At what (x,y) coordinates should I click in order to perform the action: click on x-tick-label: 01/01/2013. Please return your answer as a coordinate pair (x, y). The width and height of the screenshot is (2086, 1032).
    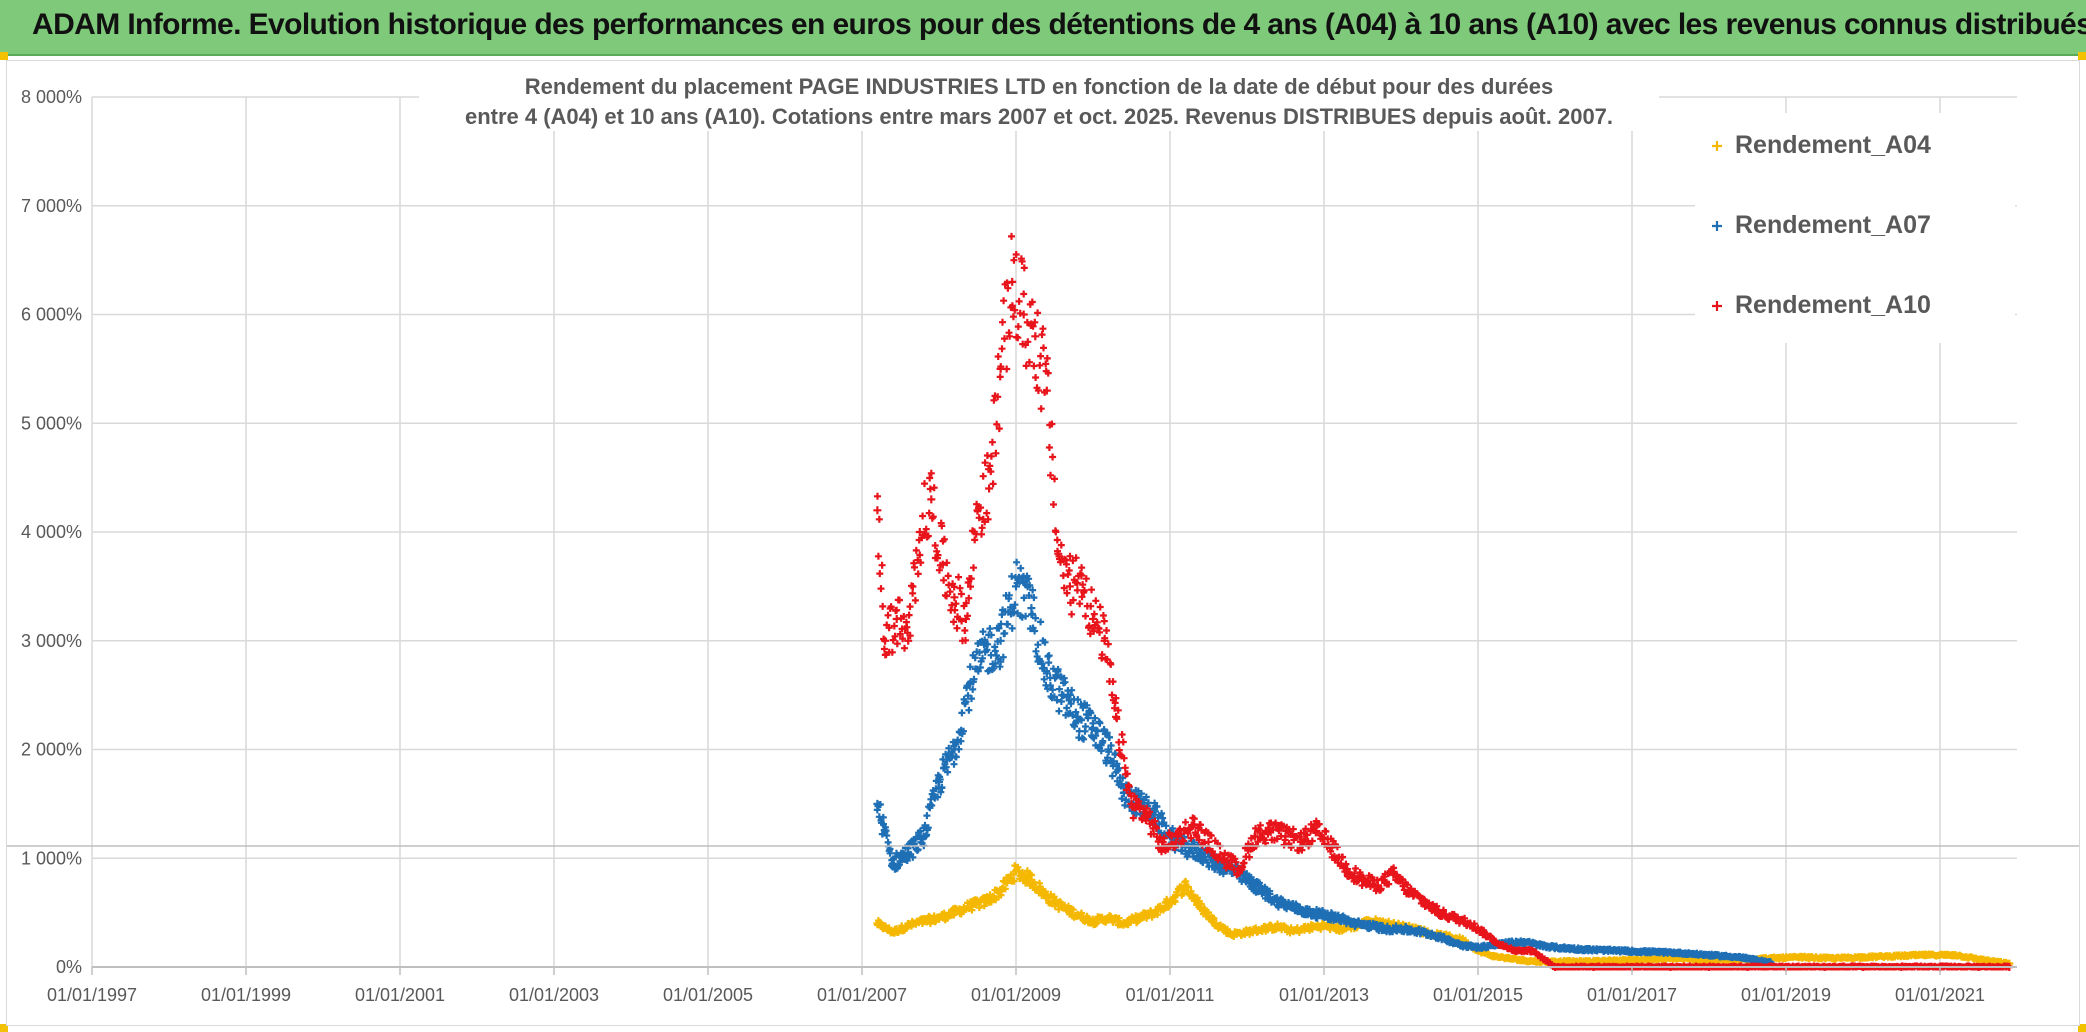
    Looking at the image, I should click on (1324, 995).